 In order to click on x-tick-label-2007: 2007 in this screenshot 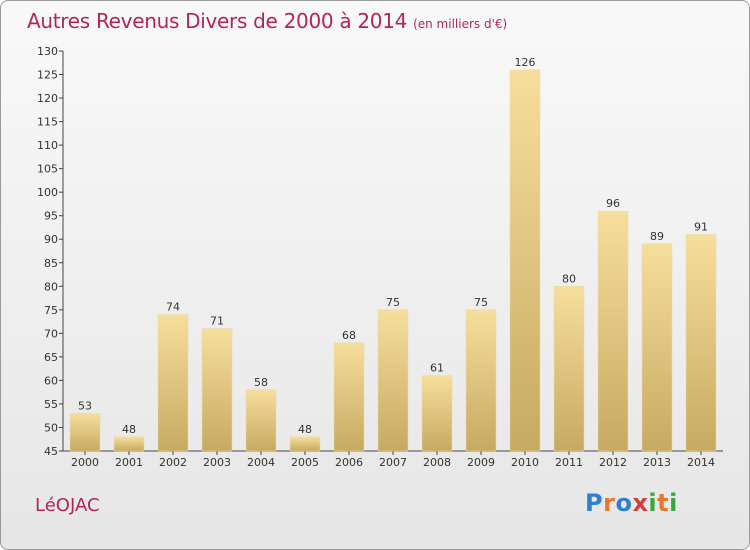, I will do `click(393, 462)`.